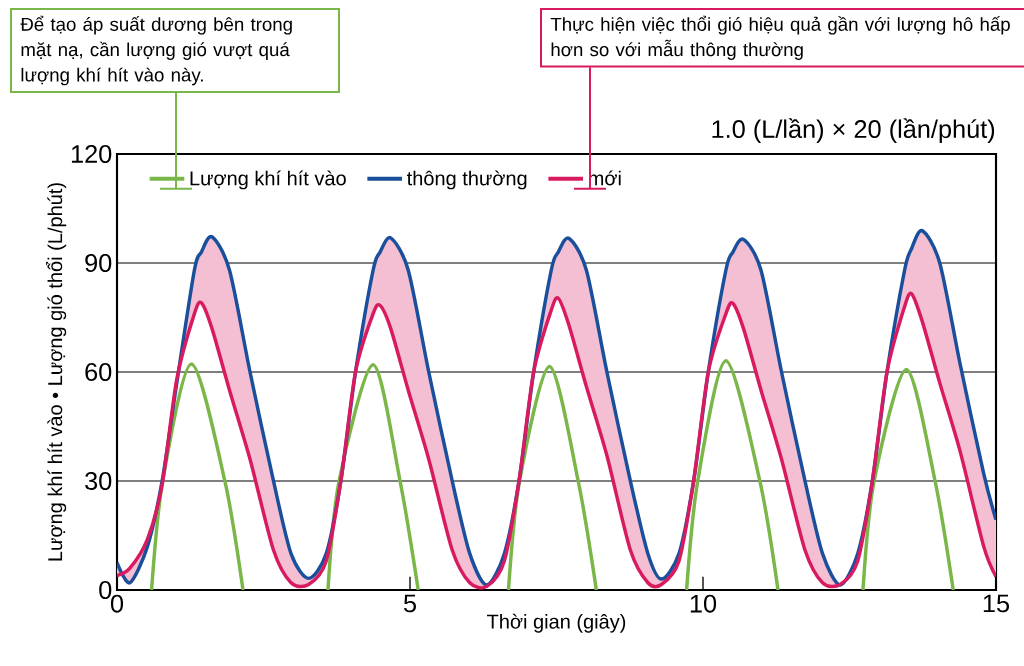  What do you see at coordinates (703, 603) in the screenshot?
I see `x-tick-label: 10` at bounding box center [703, 603].